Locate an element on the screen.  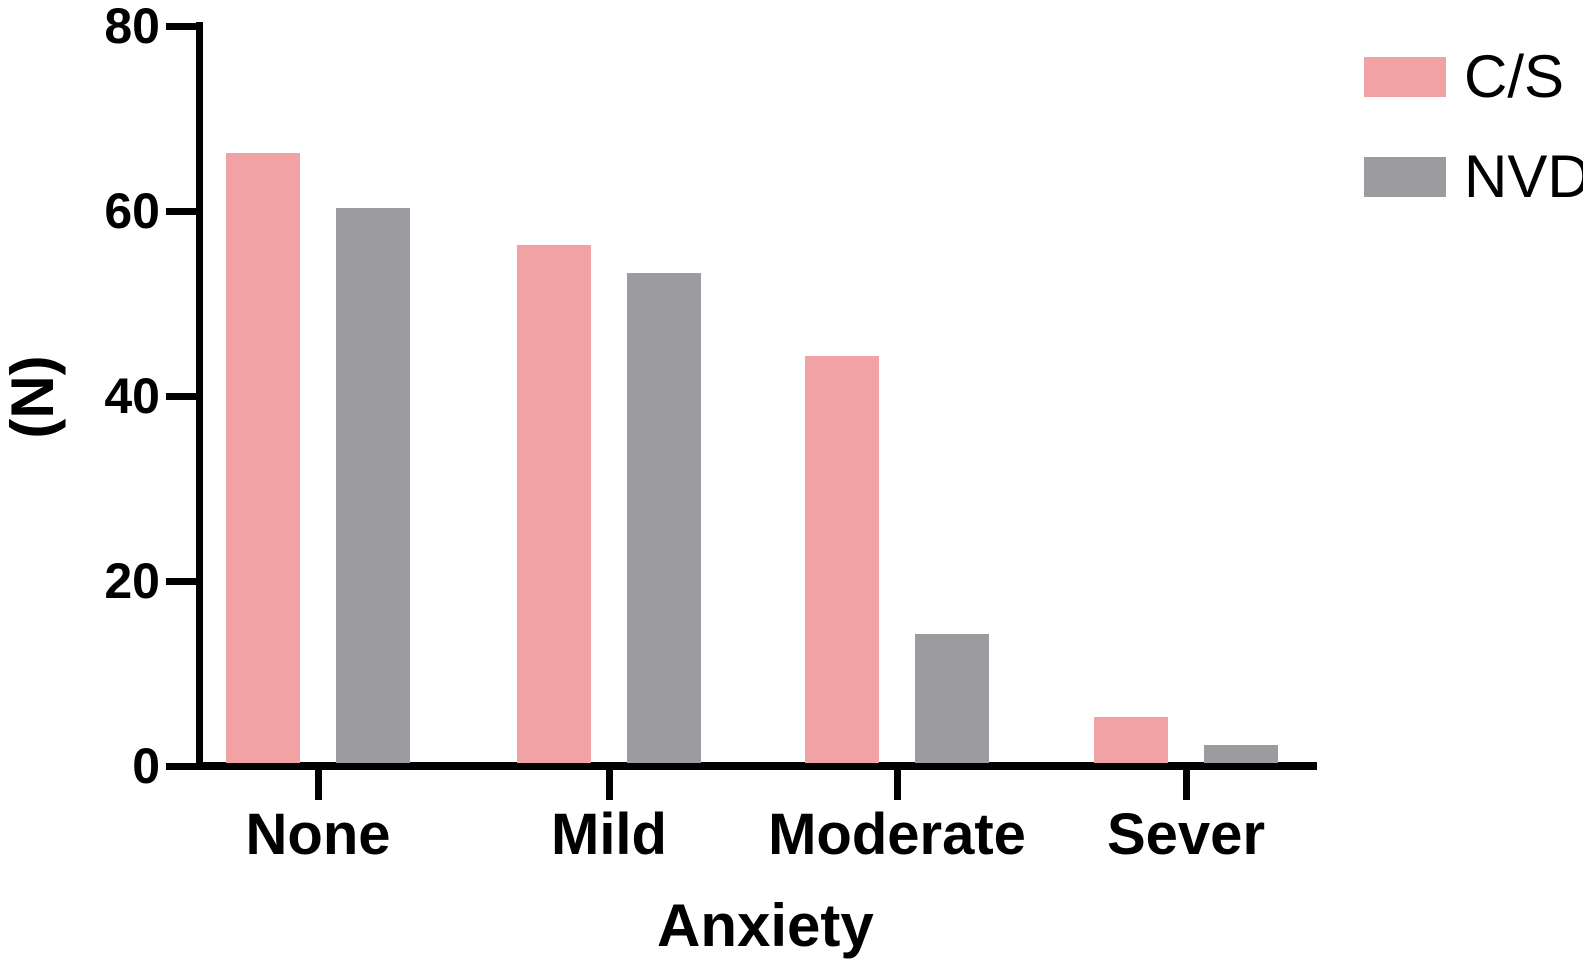
y-axis-line is located at coordinates (199, 396).